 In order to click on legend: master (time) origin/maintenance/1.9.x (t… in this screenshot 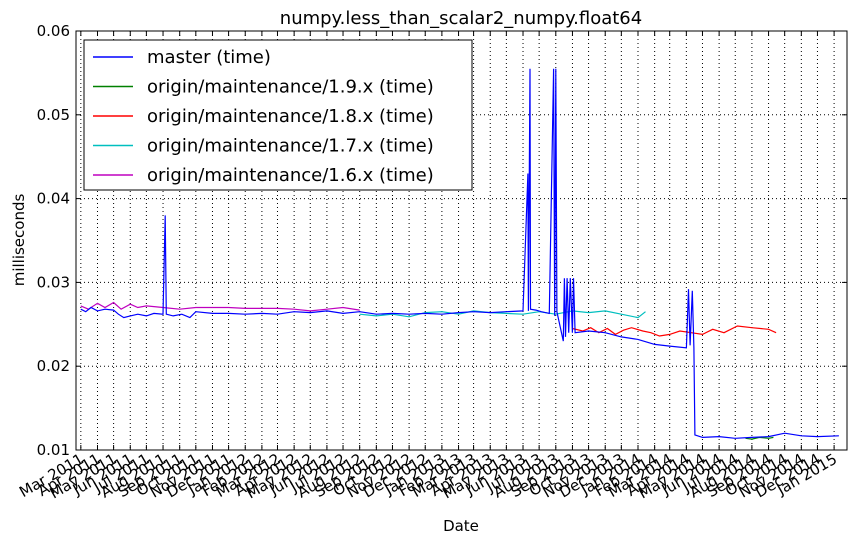, I will do `click(278, 115)`.